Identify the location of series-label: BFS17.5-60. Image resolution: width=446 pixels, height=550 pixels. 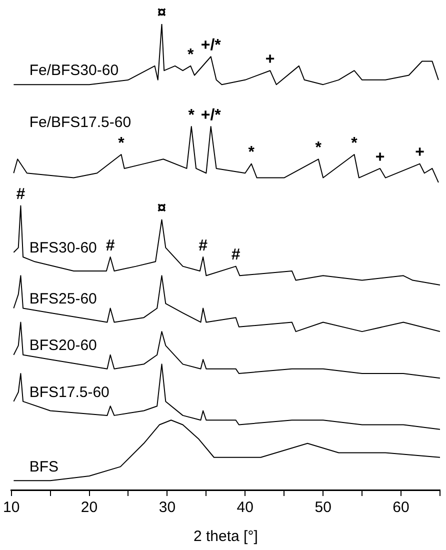
(69, 392).